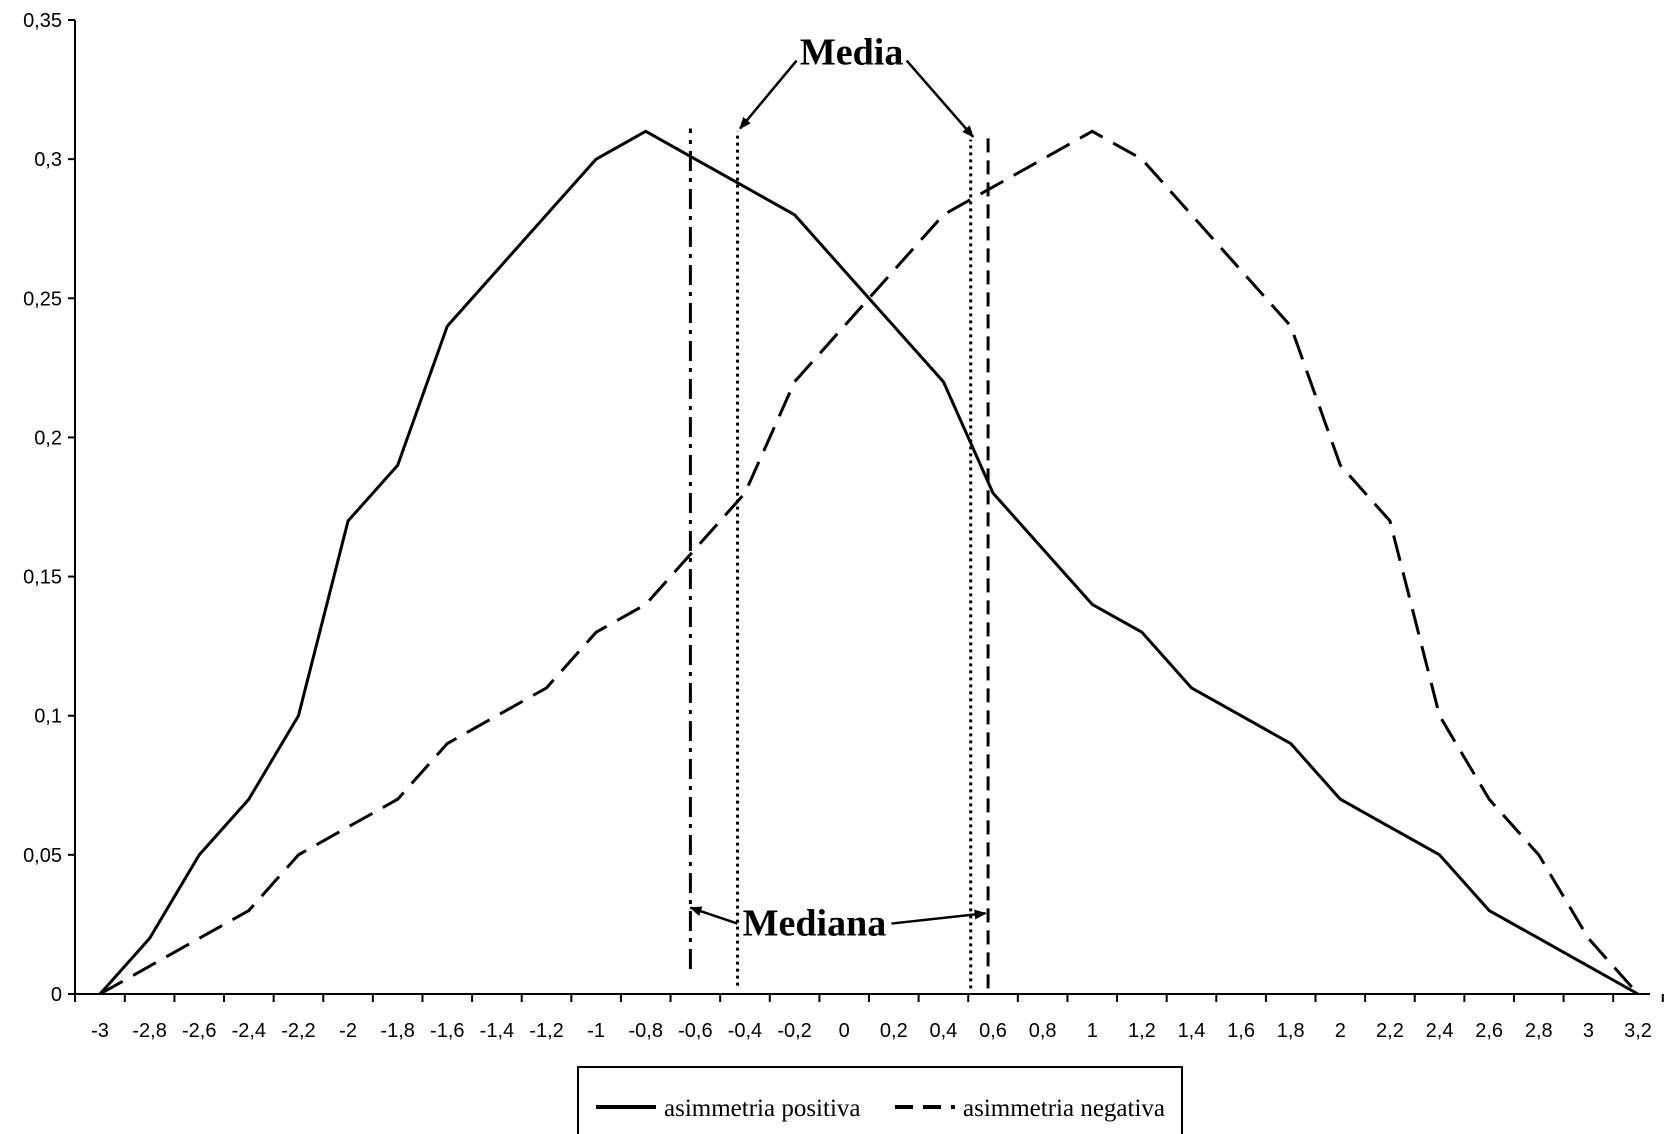  What do you see at coordinates (249, 1031) in the screenshot?
I see `x-tick-label: -2,4` at bounding box center [249, 1031].